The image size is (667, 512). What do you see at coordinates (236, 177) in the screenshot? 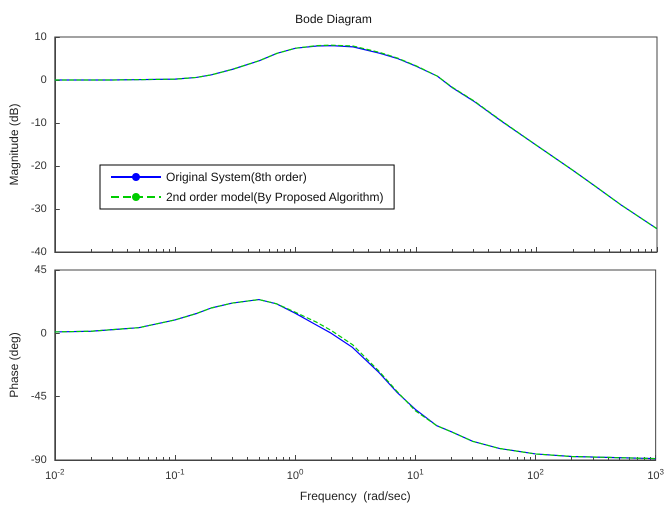
I see `legend-label: Original System(8th order)` at bounding box center [236, 177].